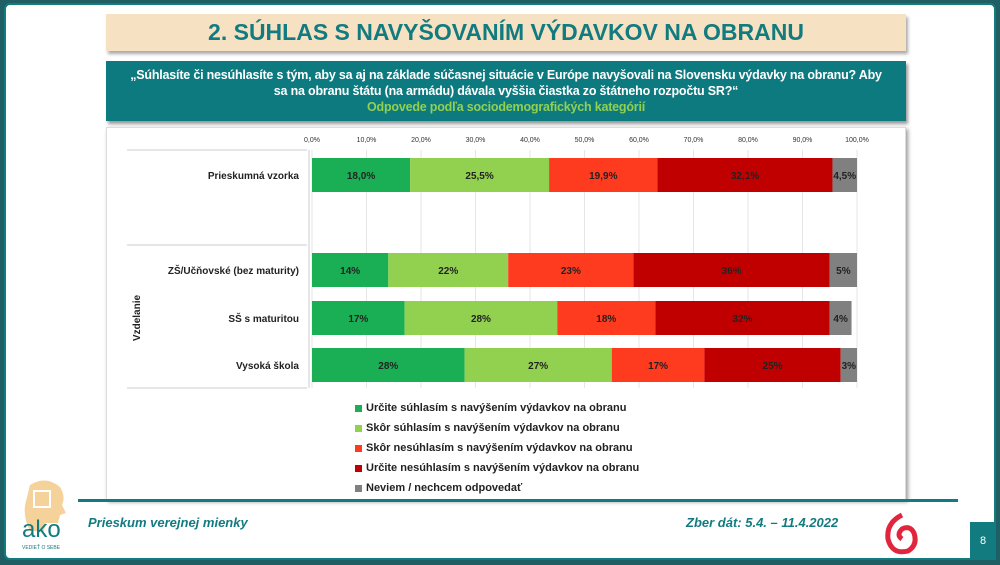 The image size is (1000, 565). I want to click on data-label: 25%, so click(773, 366).